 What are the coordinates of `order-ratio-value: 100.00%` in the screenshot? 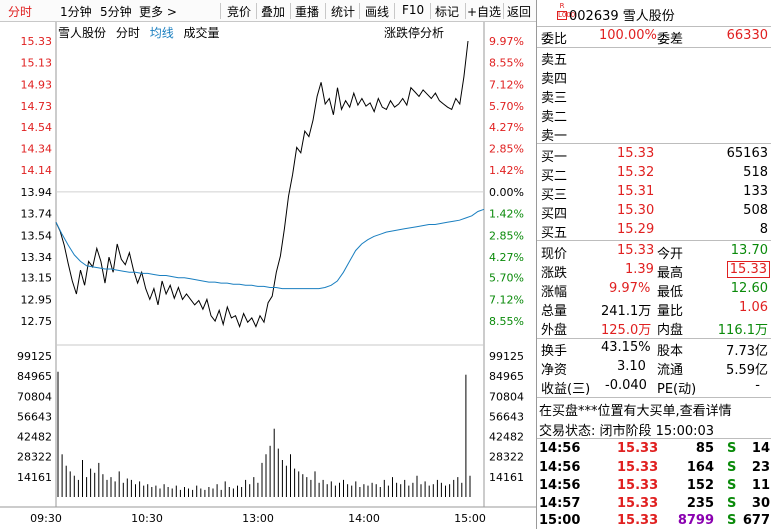 It's located at (628, 35).